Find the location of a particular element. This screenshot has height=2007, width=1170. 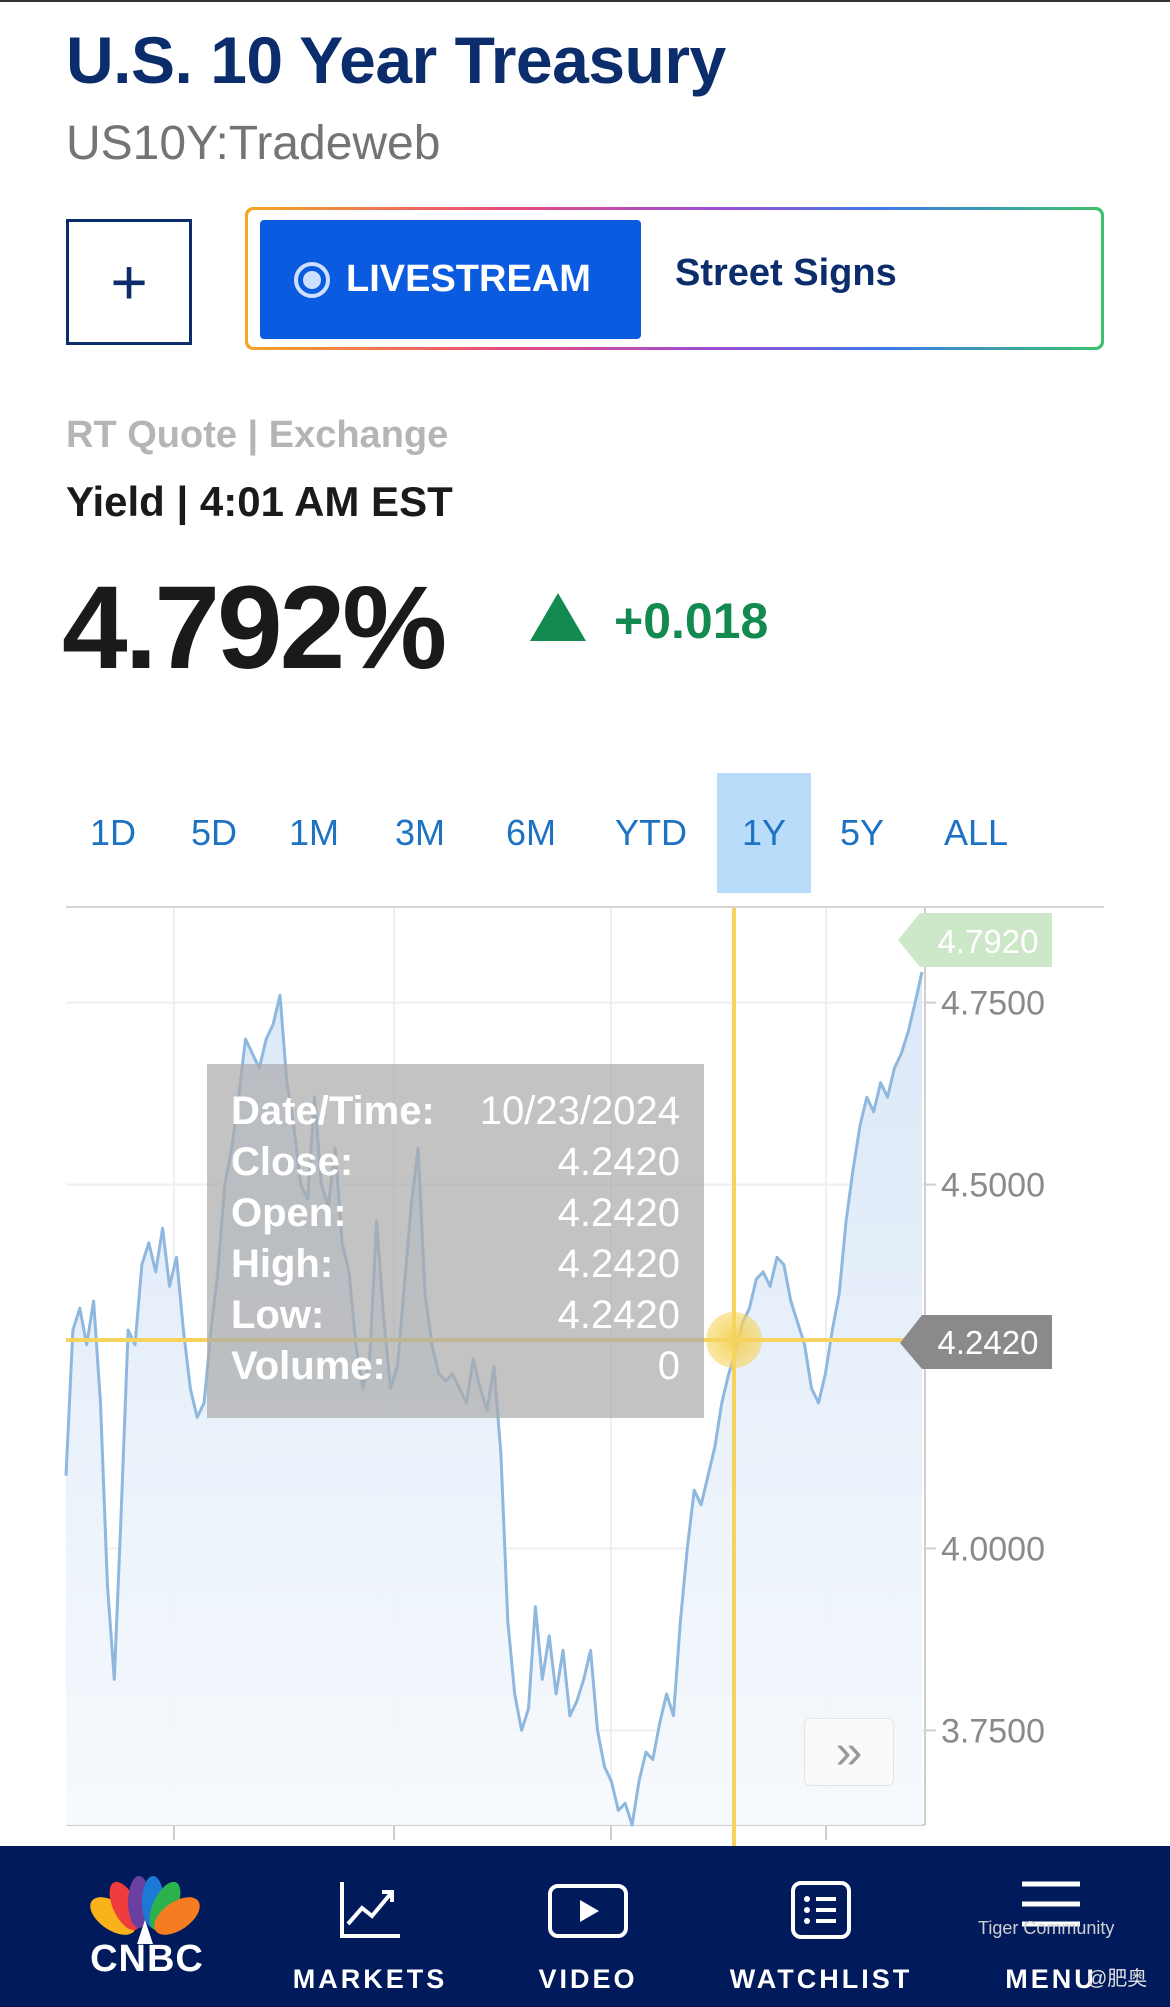

y-axis-tick-labels: 4.7500 4.5000 4.0000 3.7500 is located at coordinates (993, 1368).